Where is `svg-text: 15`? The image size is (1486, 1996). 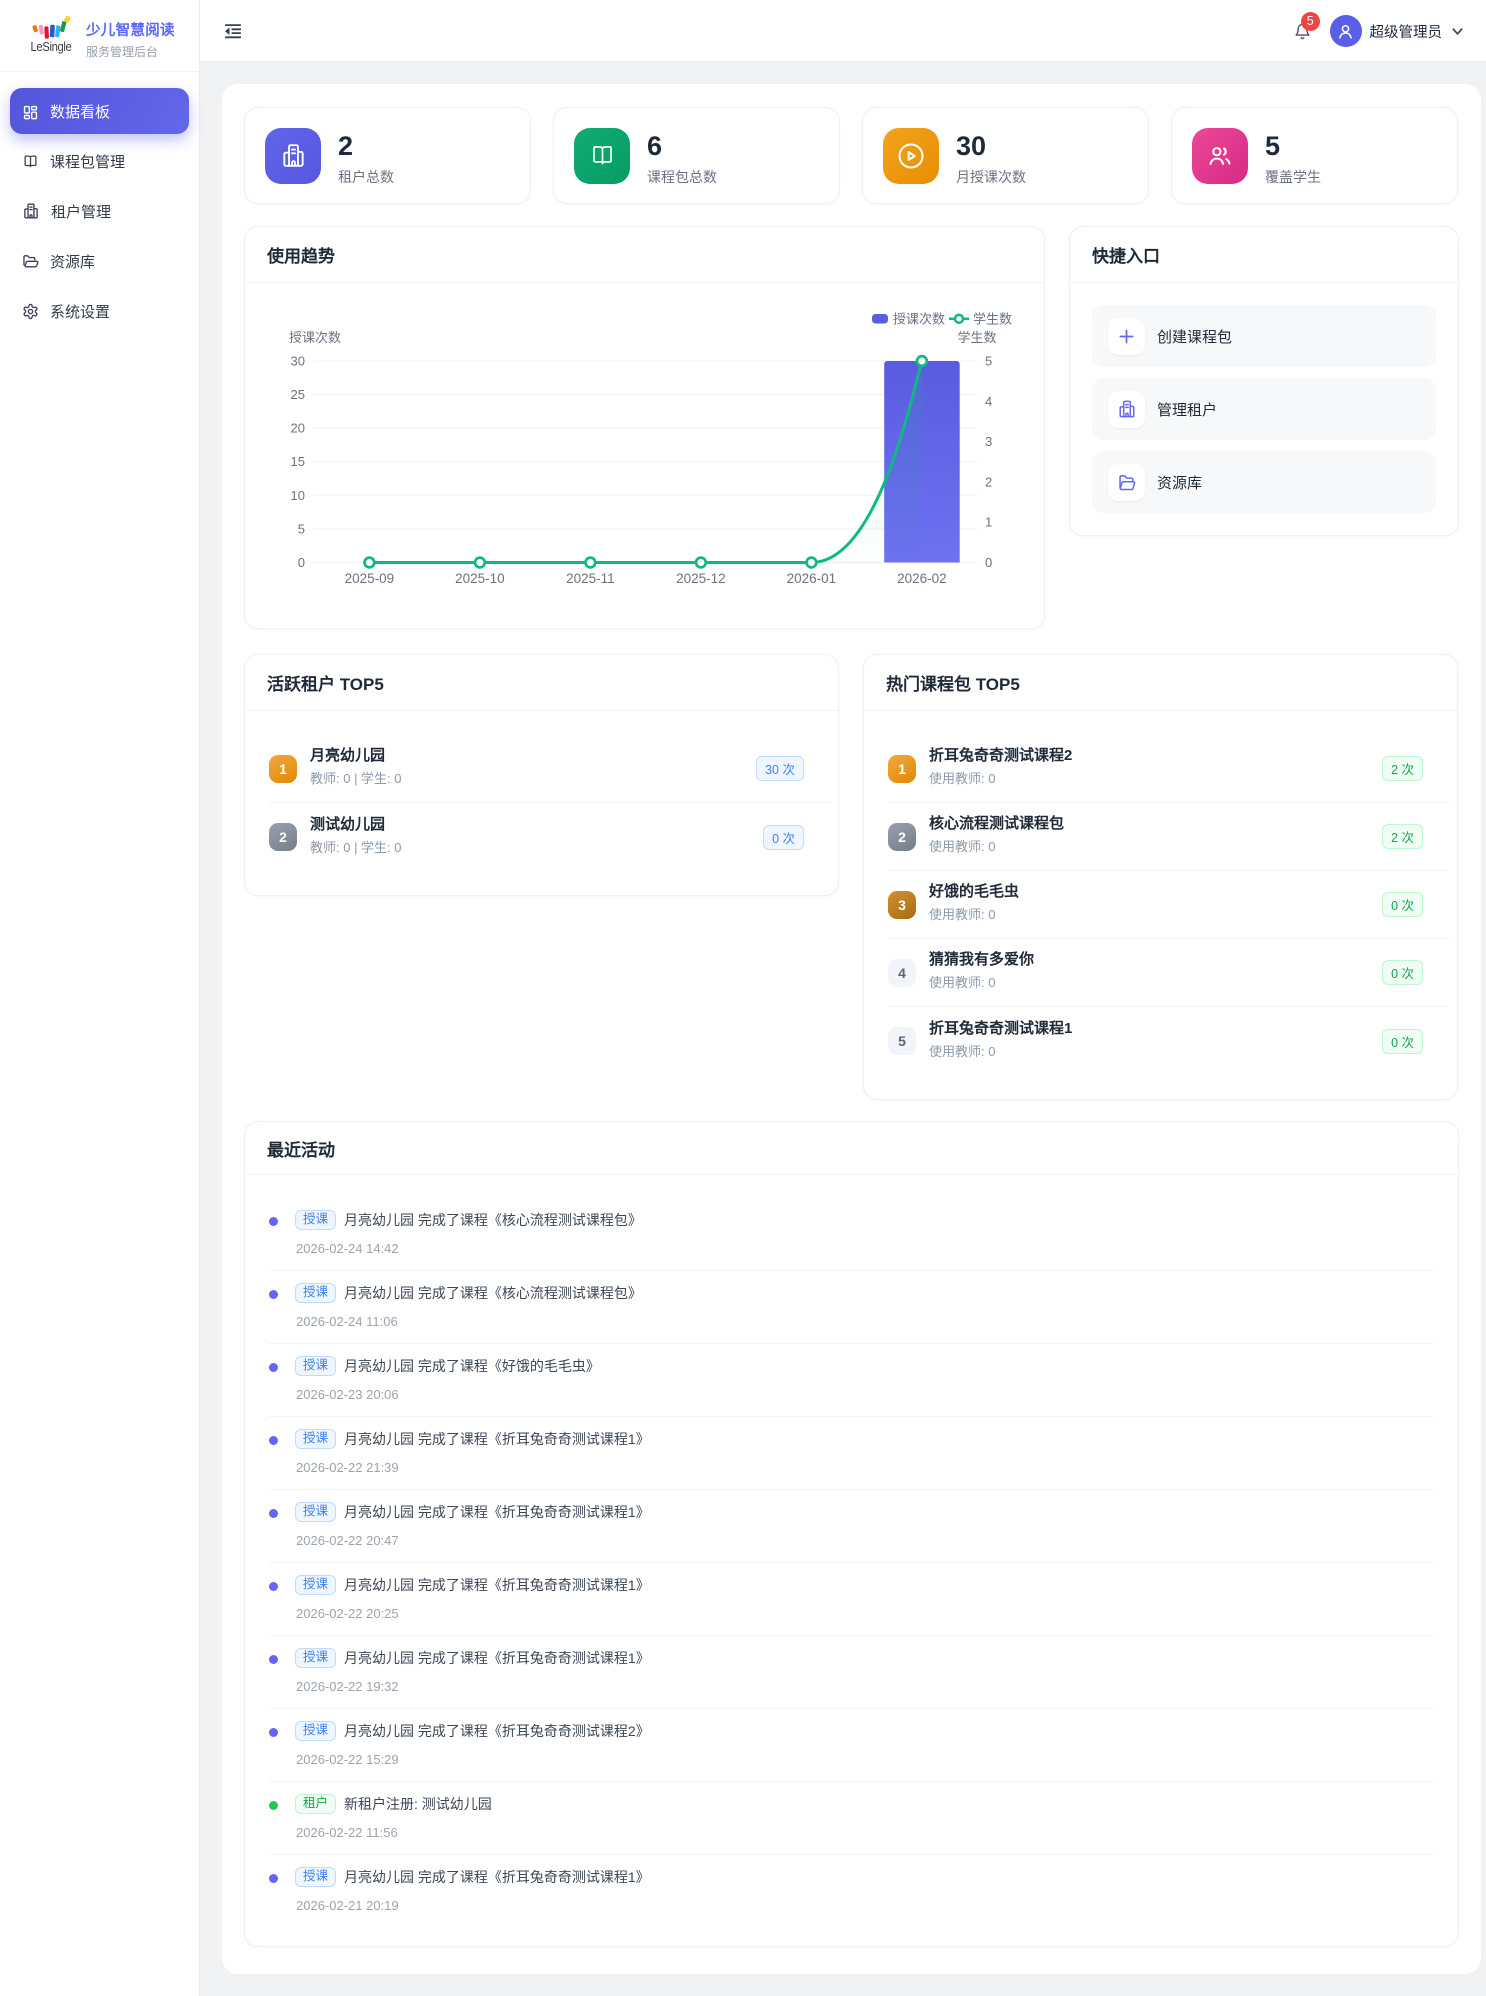 svg-text: 15 is located at coordinates (298, 461).